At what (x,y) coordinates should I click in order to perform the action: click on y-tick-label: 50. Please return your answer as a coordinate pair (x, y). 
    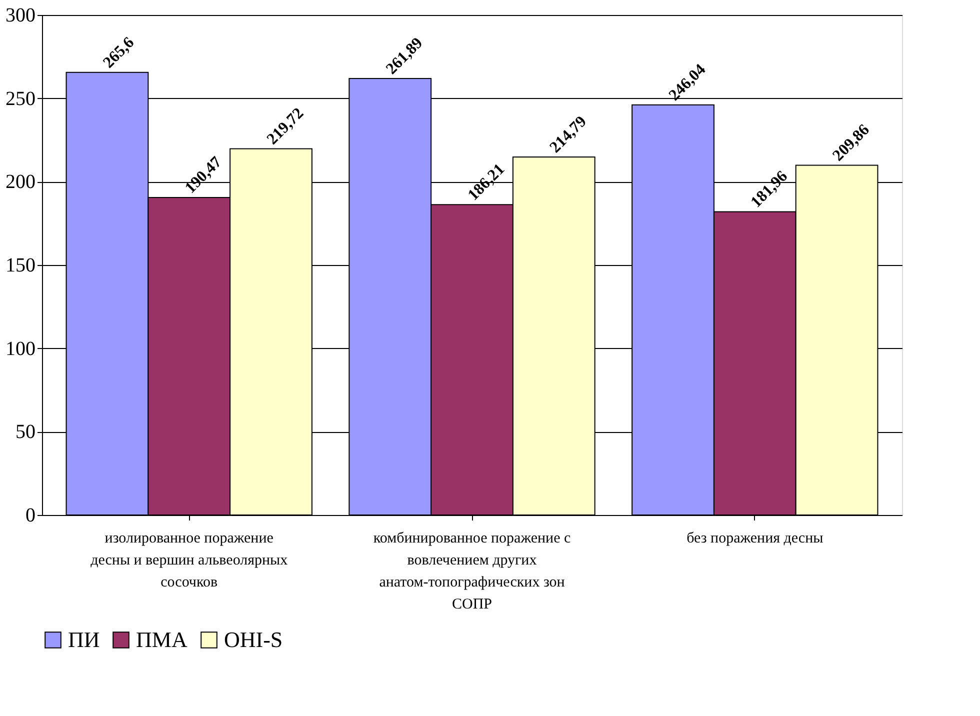
    Looking at the image, I should click on (26, 432).